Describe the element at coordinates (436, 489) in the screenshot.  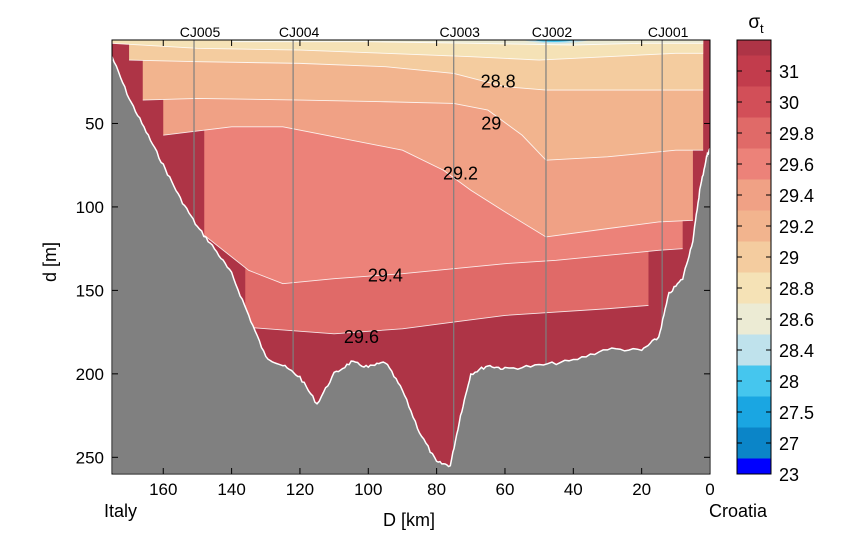
I see `x-tick-label: 80` at that location.